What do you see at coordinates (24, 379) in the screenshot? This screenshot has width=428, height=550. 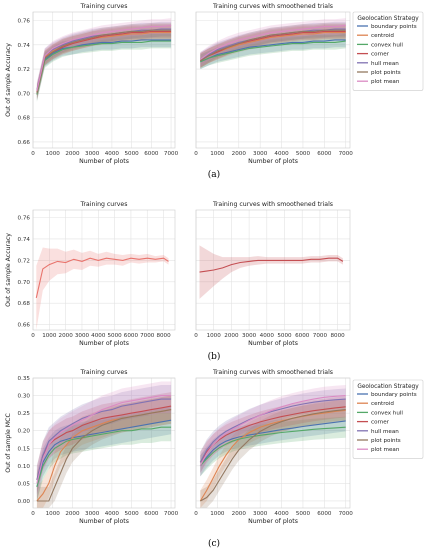 I see `y-tick-label: 0.35` at bounding box center [24, 379].